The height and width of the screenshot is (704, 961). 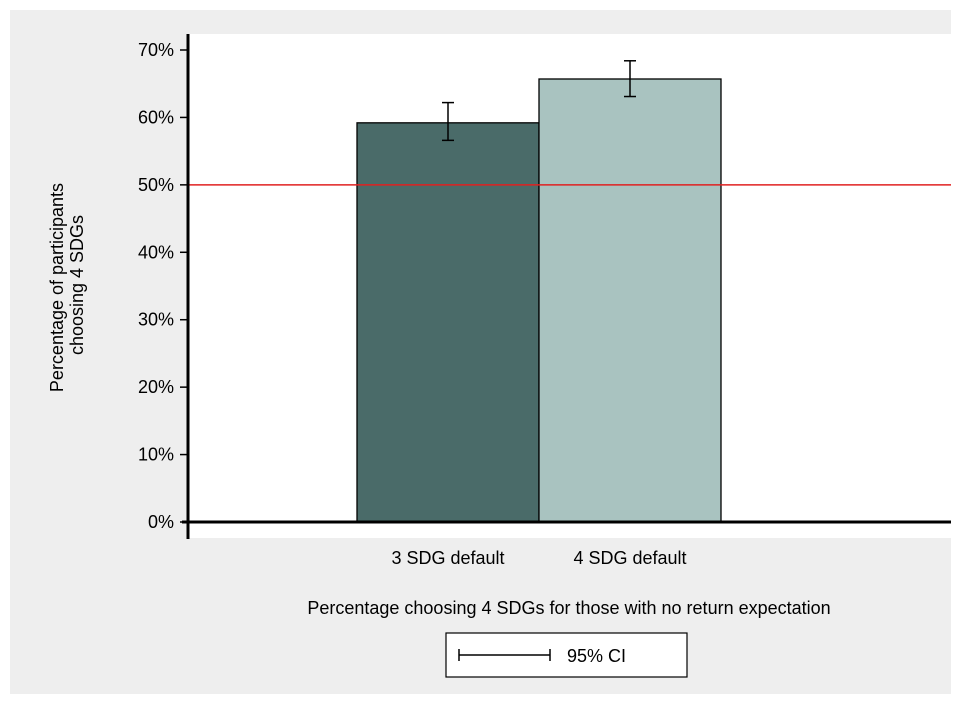 What do you see at coordinates (538, 558) in the screenshot?
I see `x-axis-ticks: 3 SDG default 4 SDG default` at bounding box center [538, 558].